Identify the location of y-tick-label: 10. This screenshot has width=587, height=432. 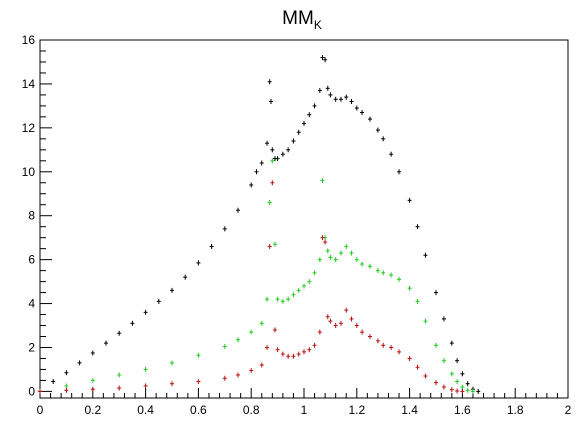
(29, 172).